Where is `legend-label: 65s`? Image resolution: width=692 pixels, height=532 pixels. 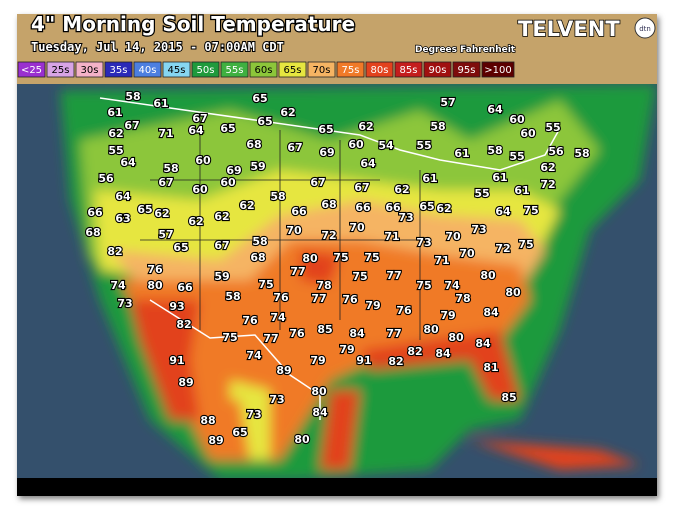
legend-label: 65s is located at coordinates (293, 70).